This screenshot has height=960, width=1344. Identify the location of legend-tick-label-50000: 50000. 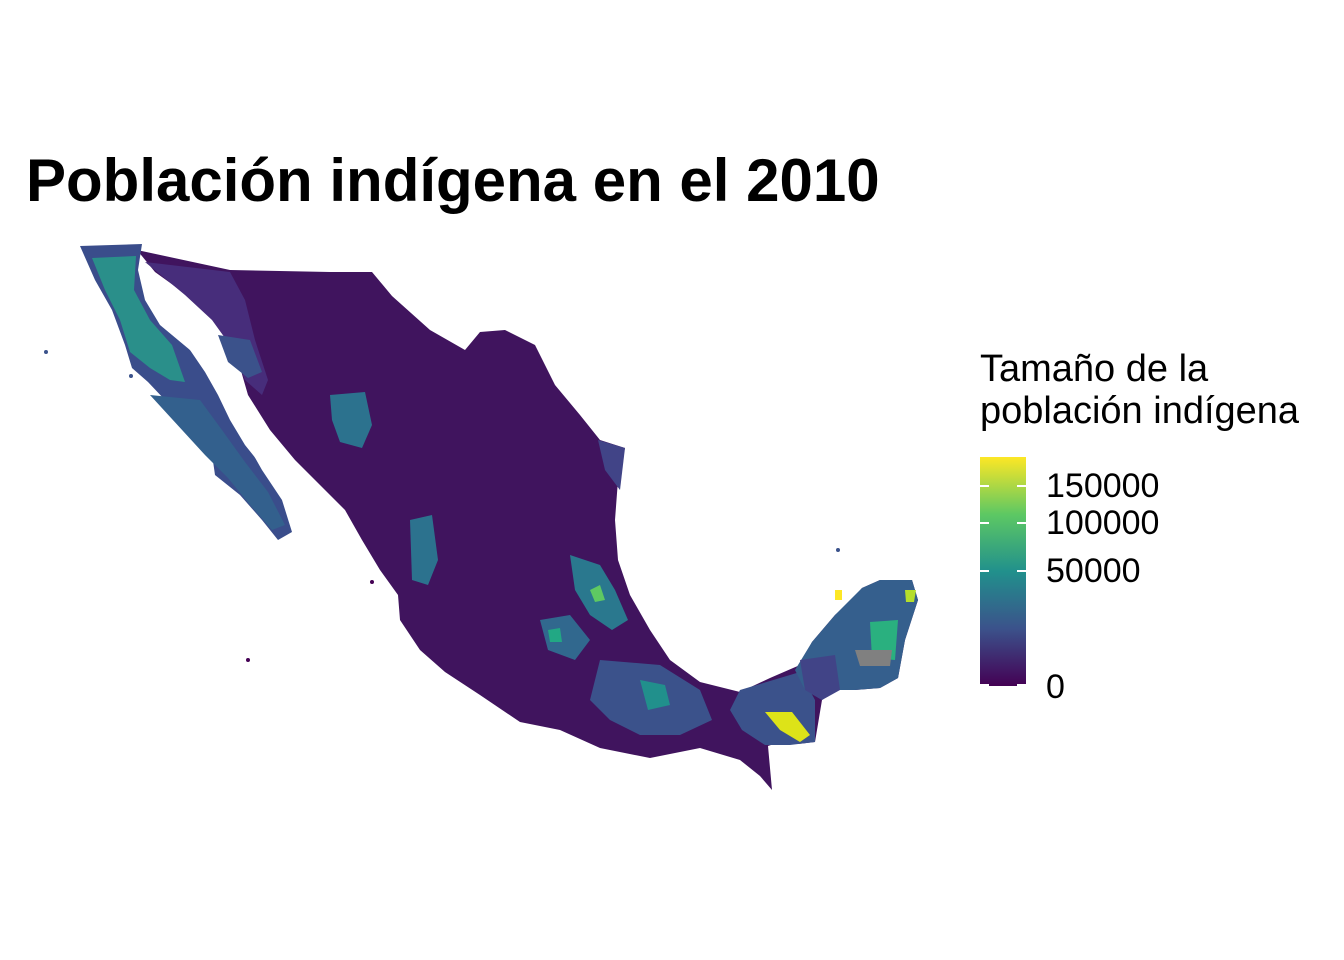
(1093, 571).